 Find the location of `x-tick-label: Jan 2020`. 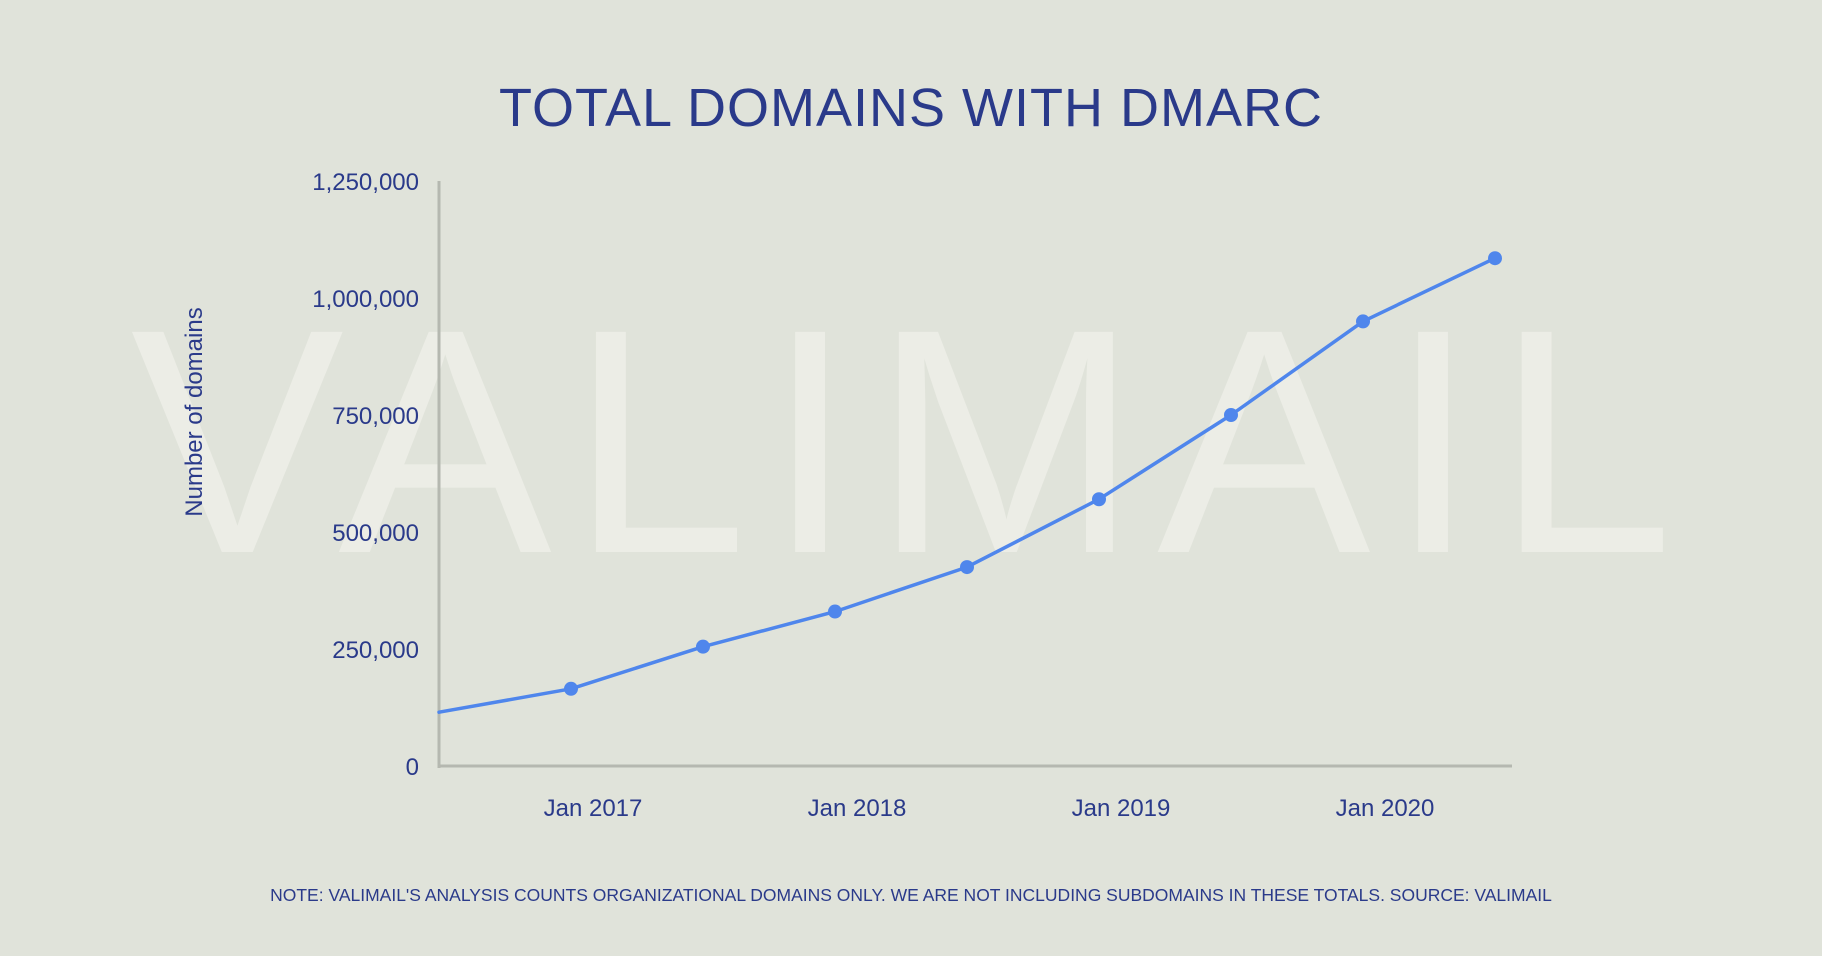

x-tick-label: Jan 2020 is located at coordinates (1385, 808).